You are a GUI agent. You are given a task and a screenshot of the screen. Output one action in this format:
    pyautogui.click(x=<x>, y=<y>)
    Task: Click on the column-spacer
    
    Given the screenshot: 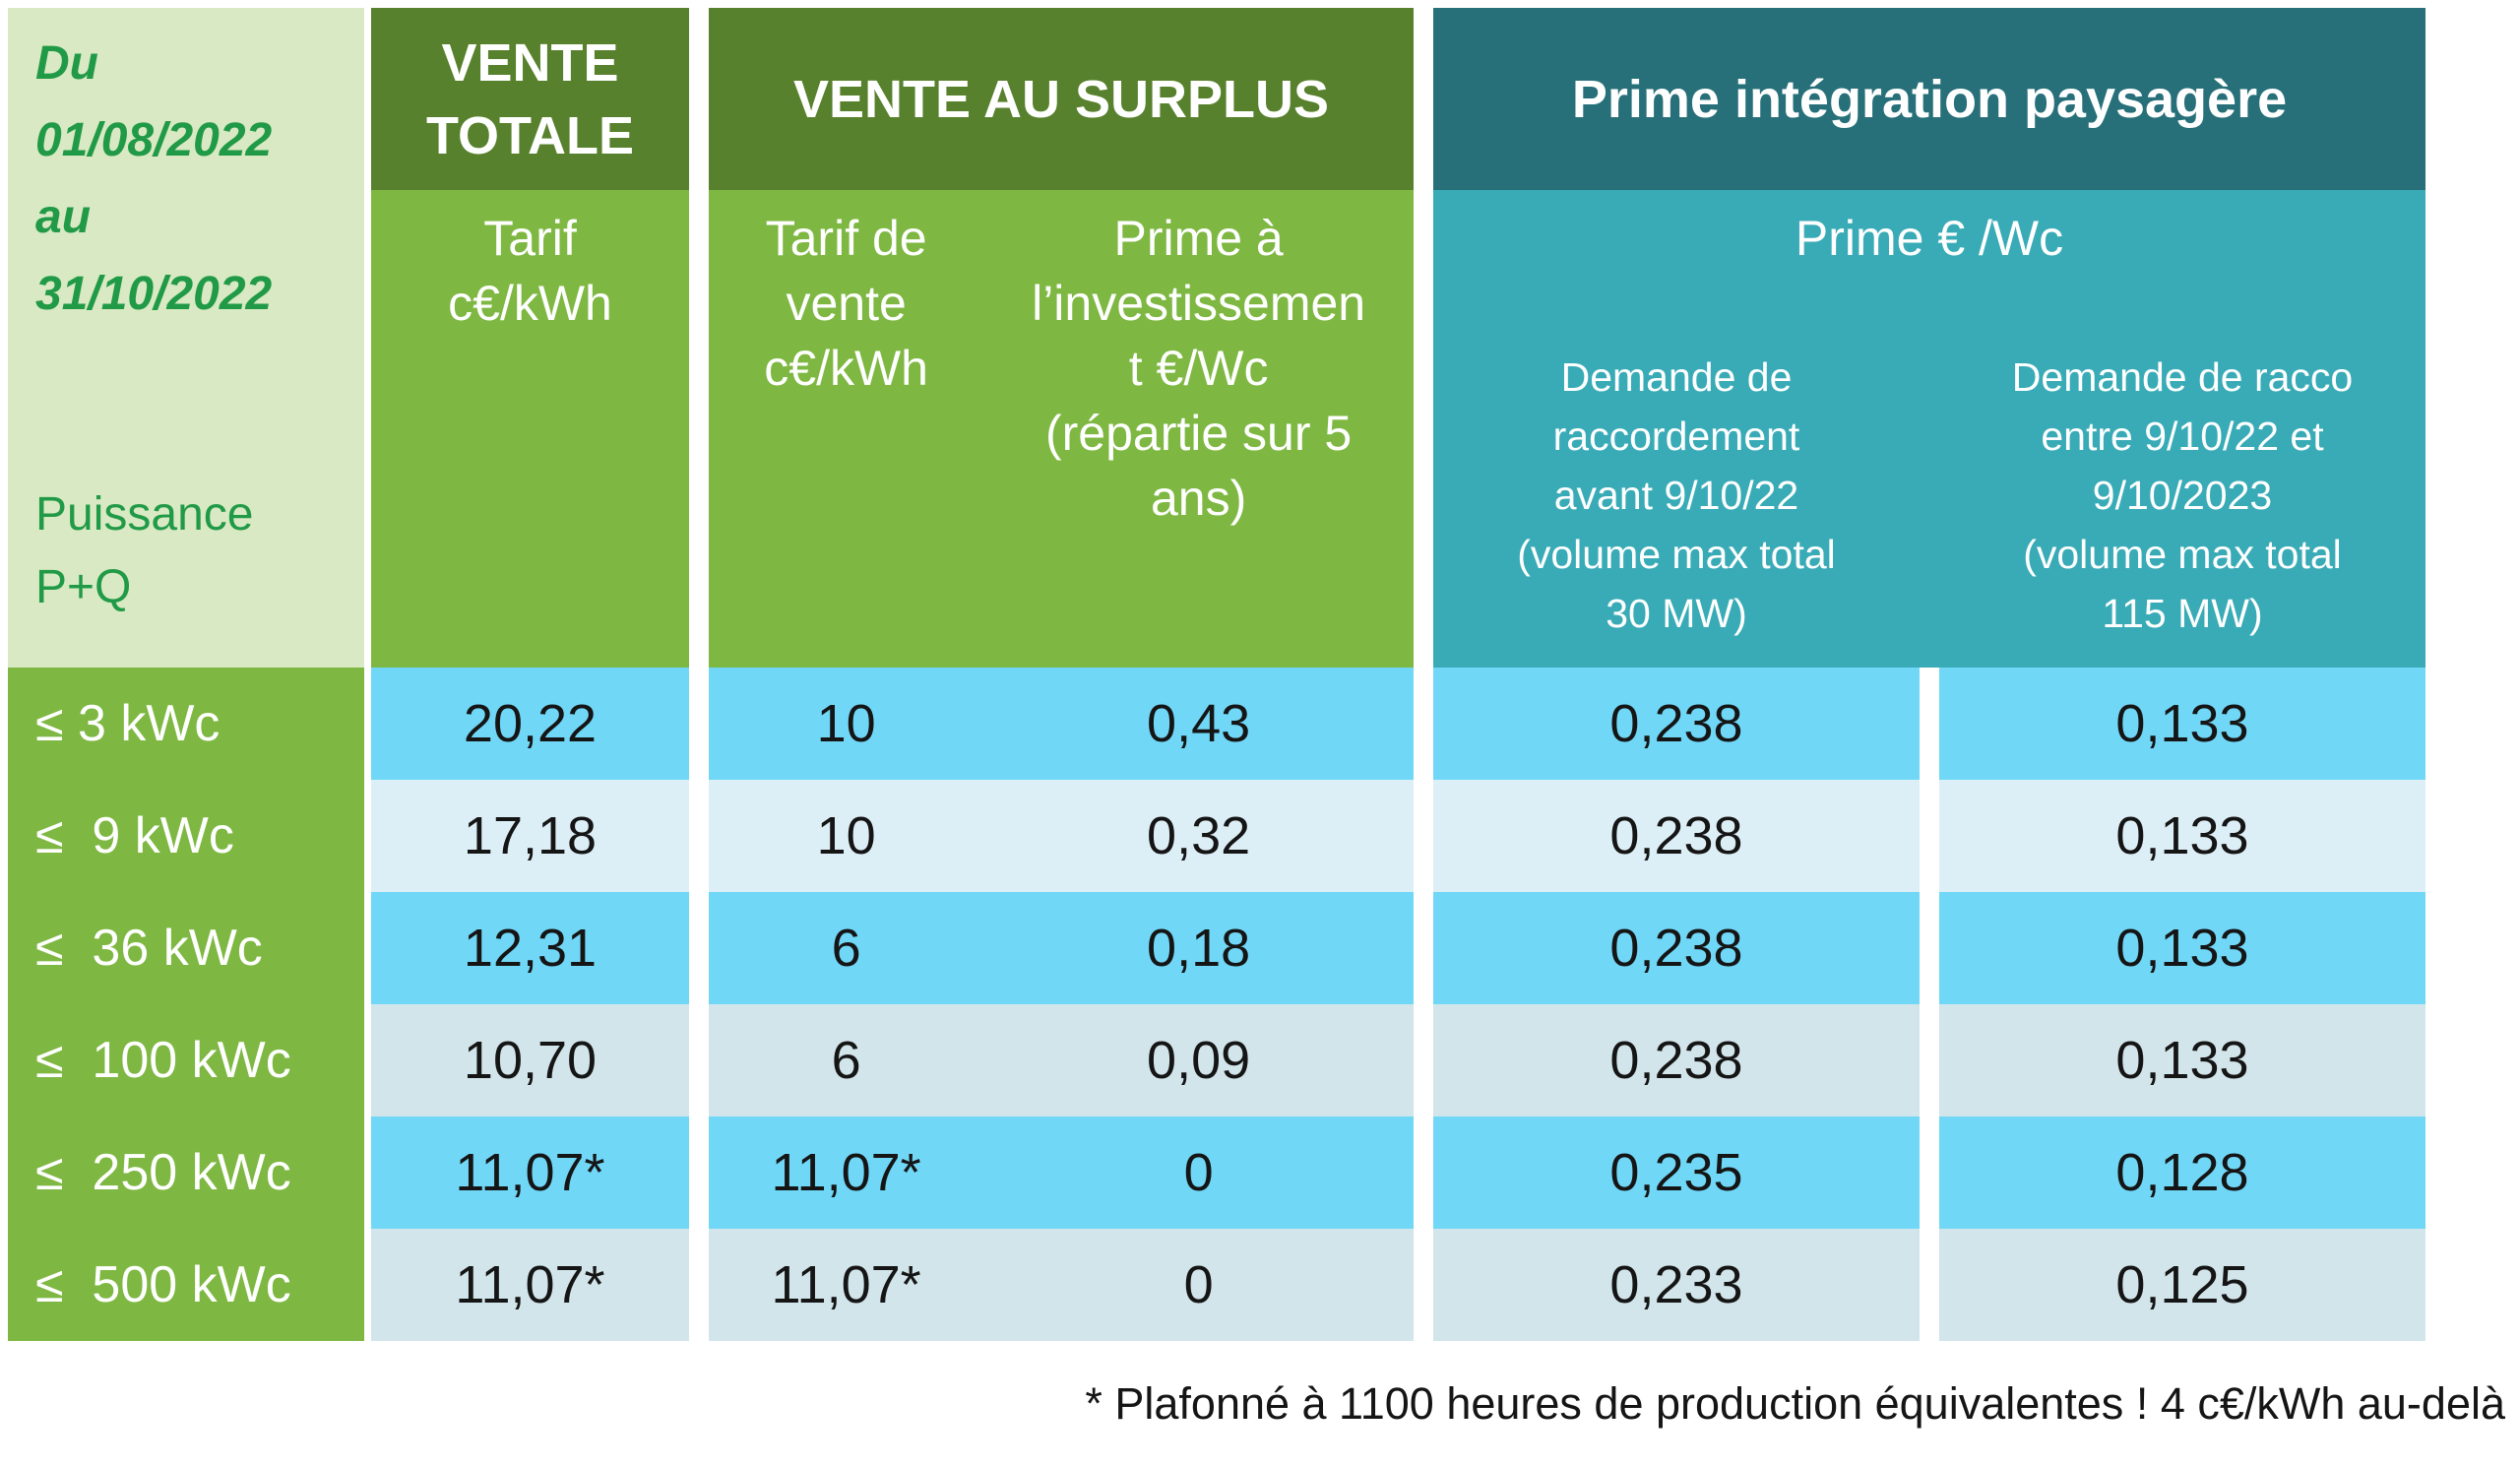 What is the action you would take?
    pyautogui.click(x=1929, y=495)
    